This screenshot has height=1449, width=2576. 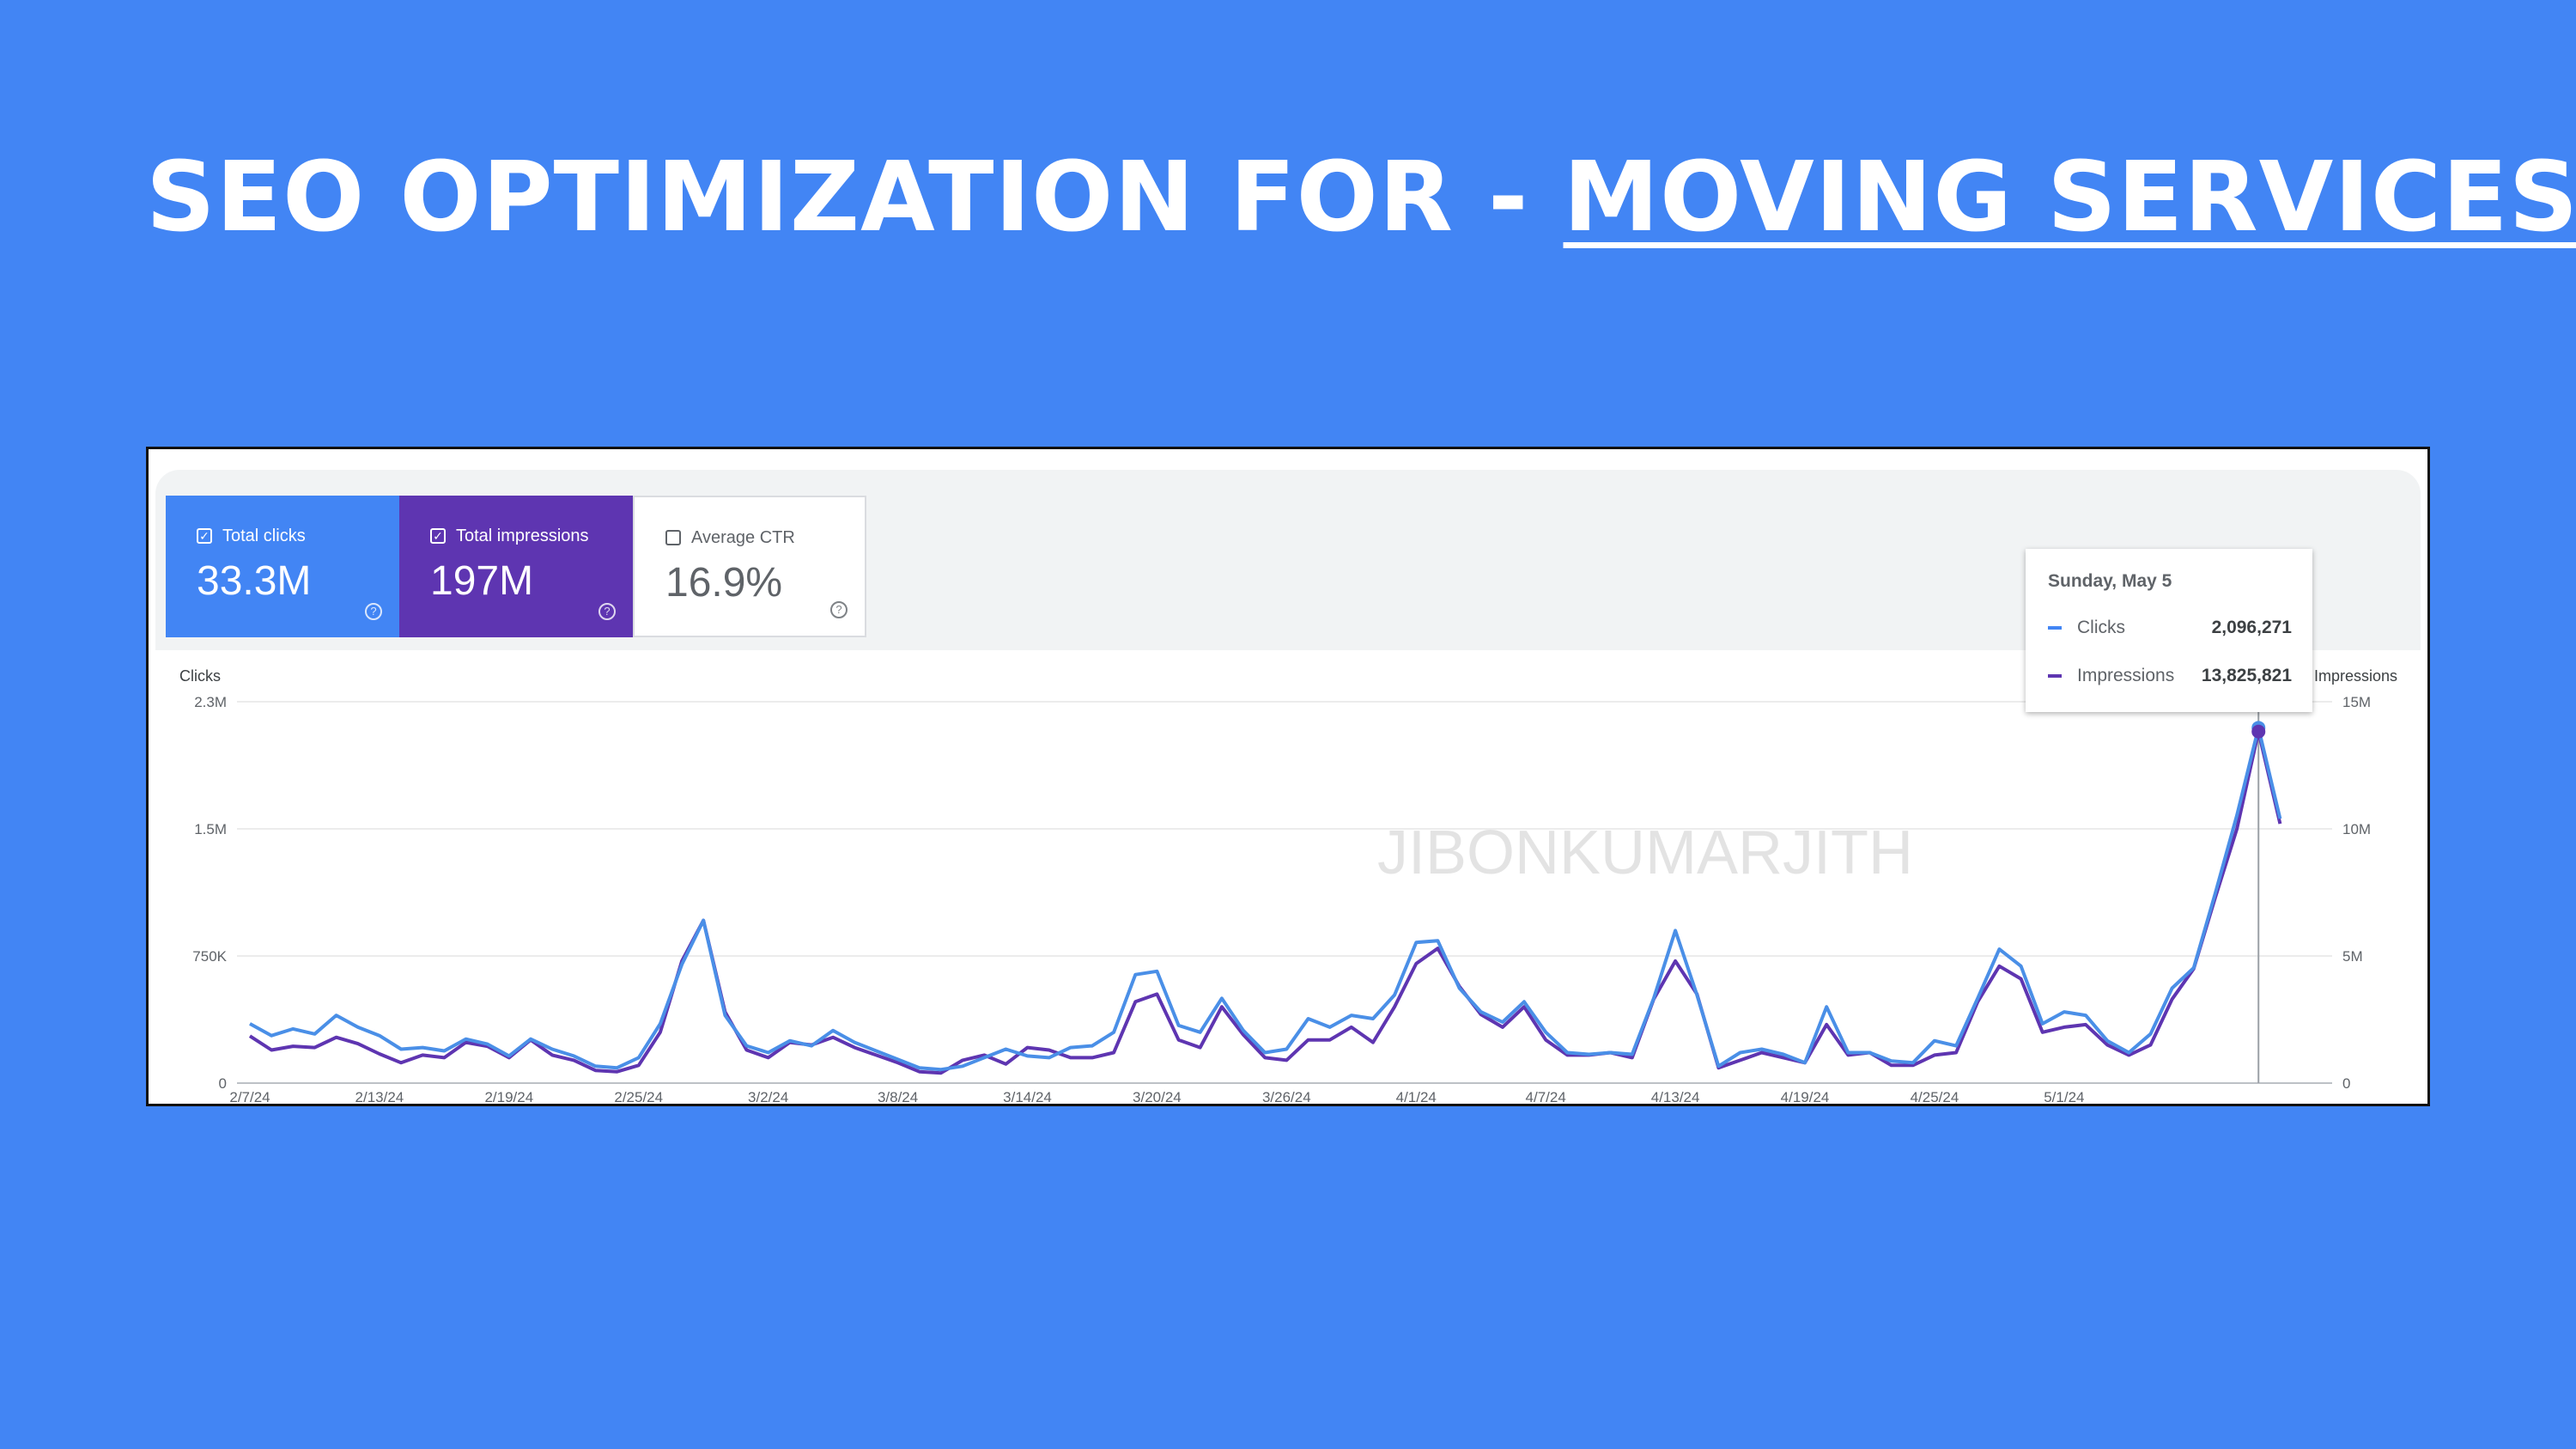 What do you see at coordinates (254, 581) in the screenshot?
I see `total-clicks-value: 33.3M` at bounding box center [254, 581].